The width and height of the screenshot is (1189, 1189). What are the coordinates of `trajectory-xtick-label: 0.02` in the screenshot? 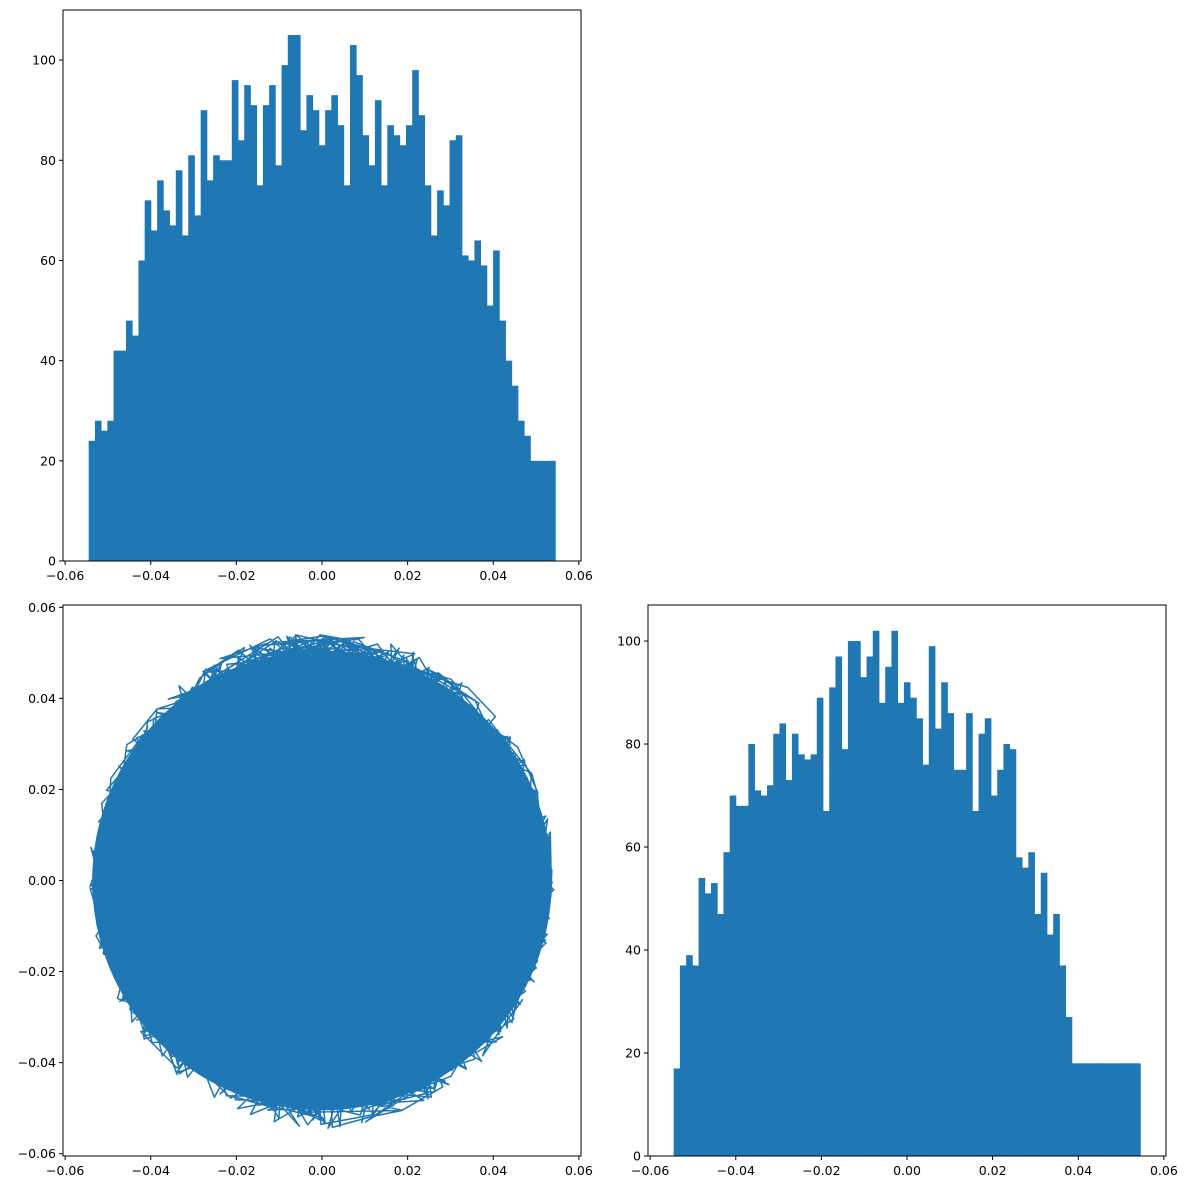 It's located at (408, 1170).